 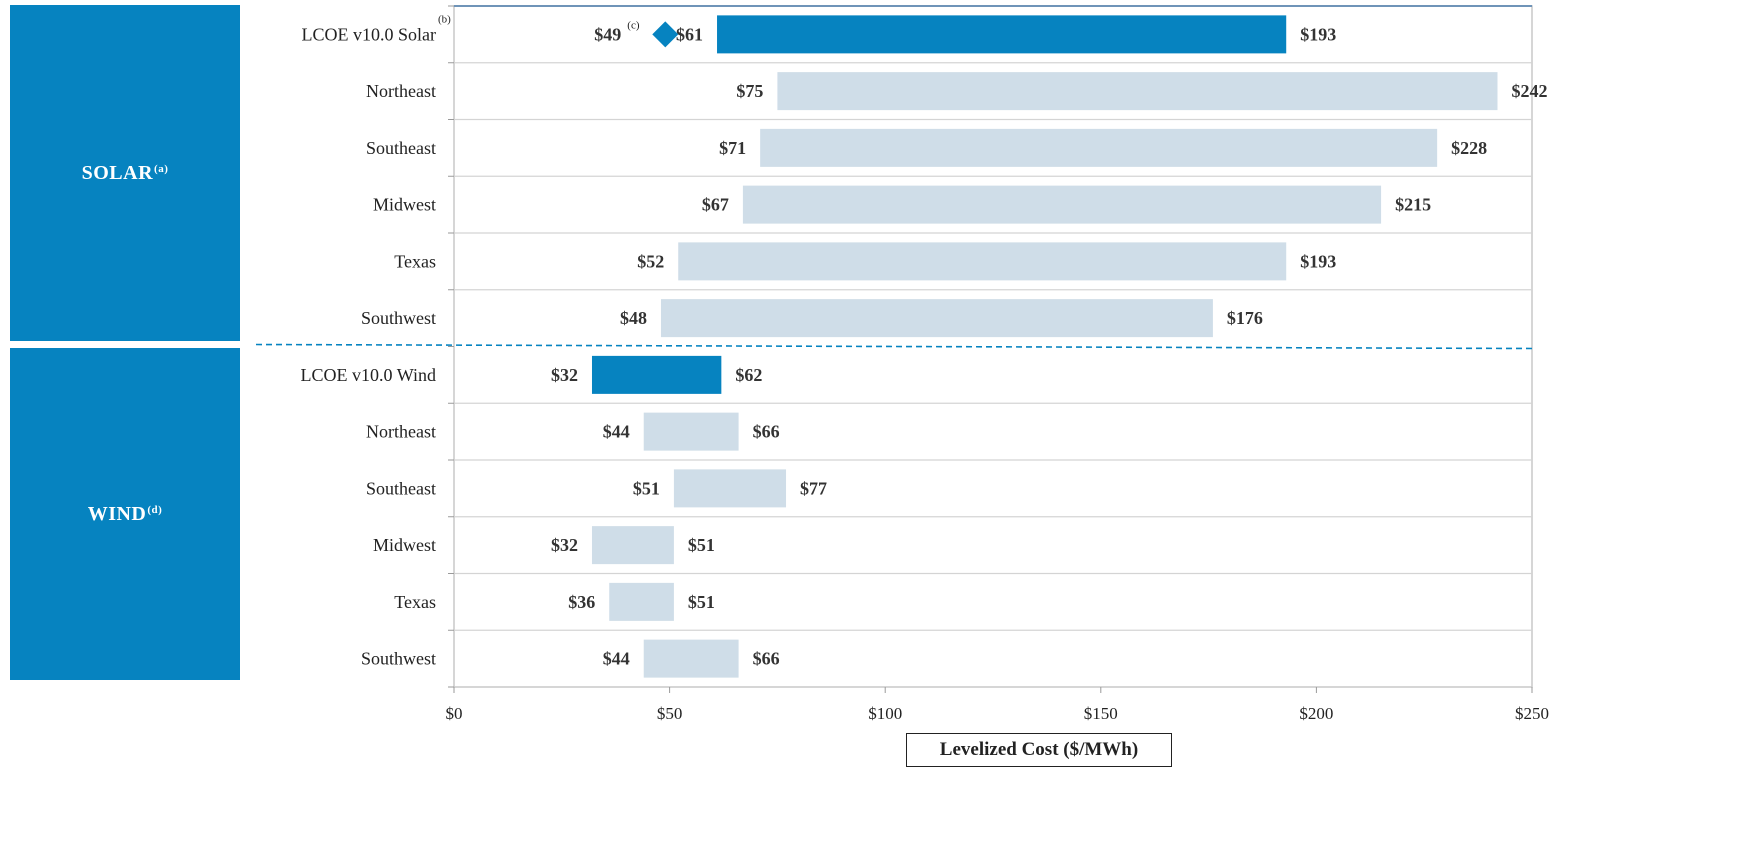 What do you see at coordinates (155, 510) in the screenshot?
I see `wind-section-note: (d)` at bounding box center [155, 510].